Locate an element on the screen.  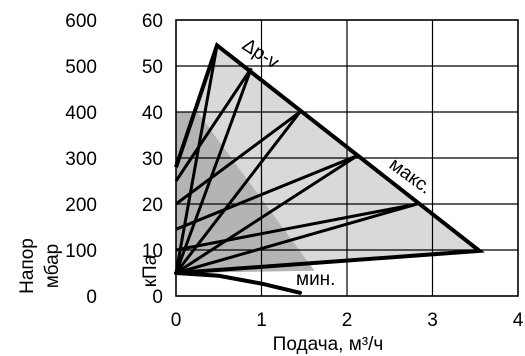
y-tick-label-kpa: 0 is located at coordinates (157, 297).